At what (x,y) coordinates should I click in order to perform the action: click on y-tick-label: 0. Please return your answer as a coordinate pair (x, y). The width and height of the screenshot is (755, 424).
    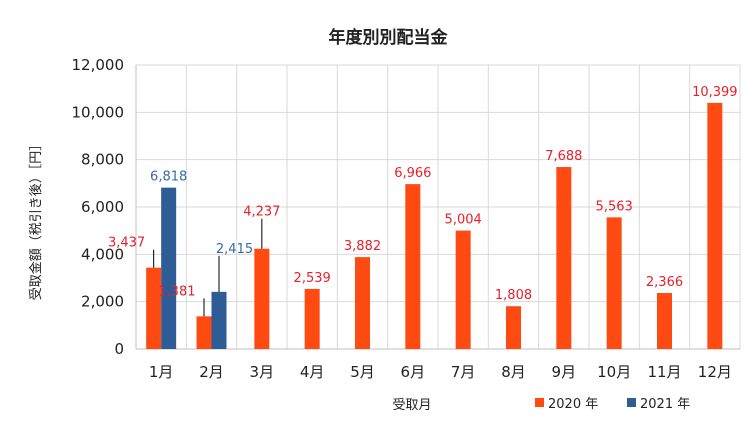
    Looking at the image, I should click on (119, 349).